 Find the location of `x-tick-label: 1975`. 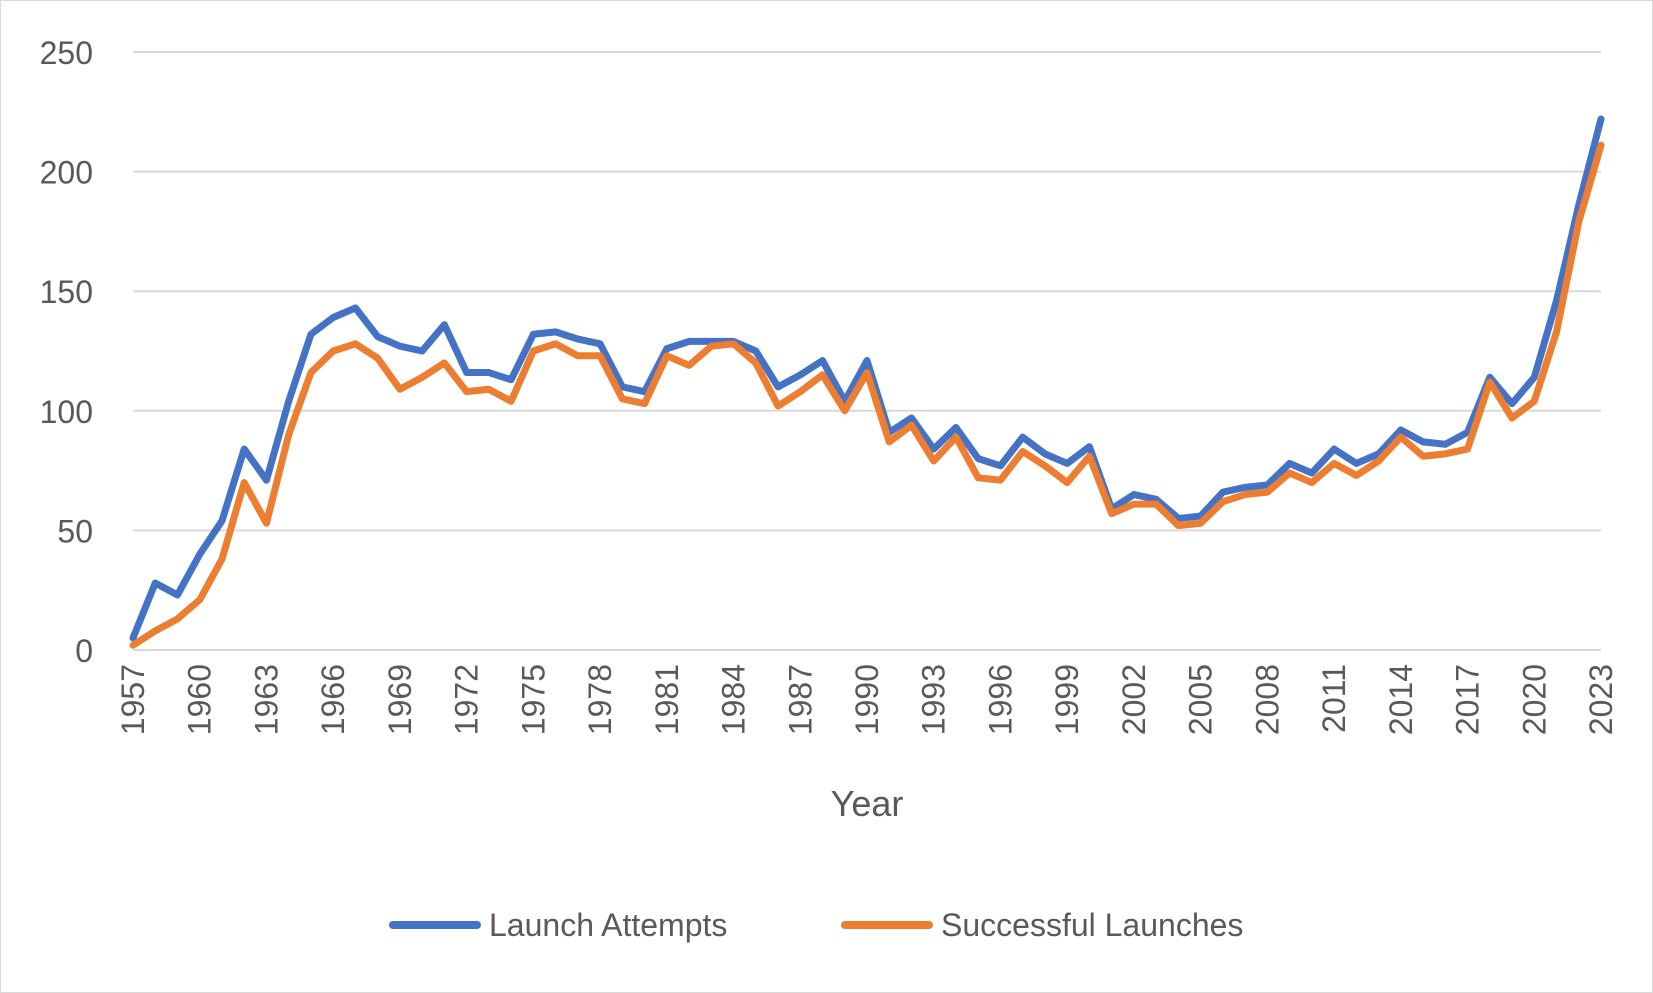

x-tick-label: 1975 is located at coordinates (533, 699).